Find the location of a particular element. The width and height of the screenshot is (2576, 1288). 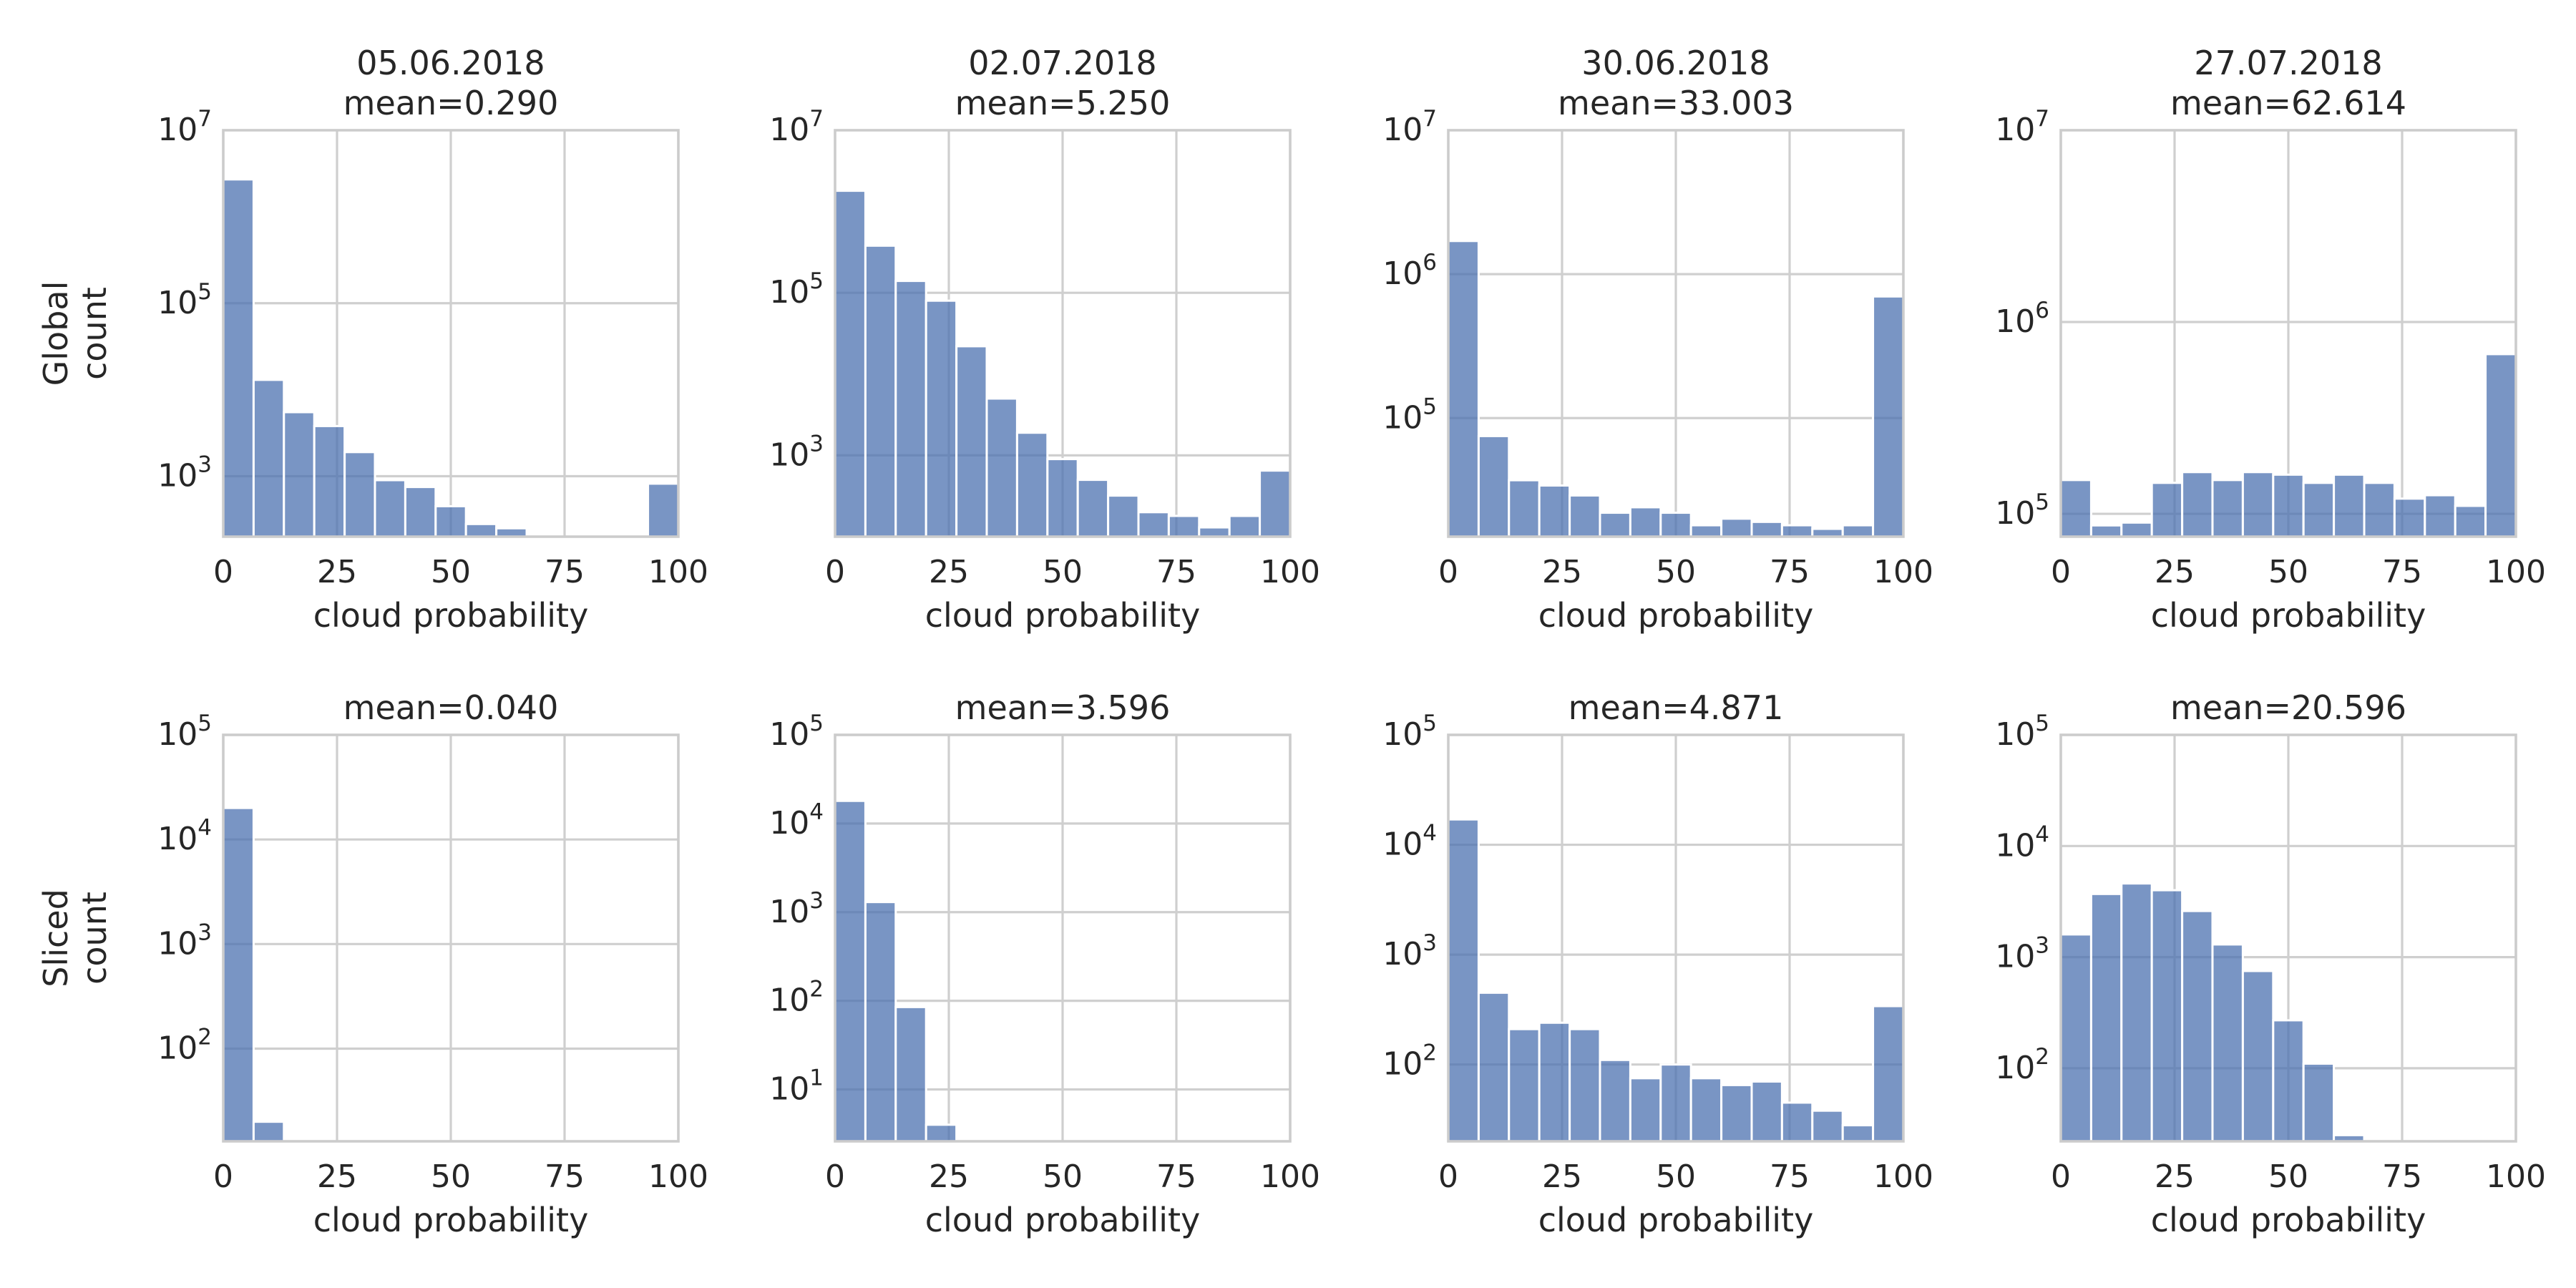

chart-title: 27.07.2018 is located at coordinates (2288, 63).